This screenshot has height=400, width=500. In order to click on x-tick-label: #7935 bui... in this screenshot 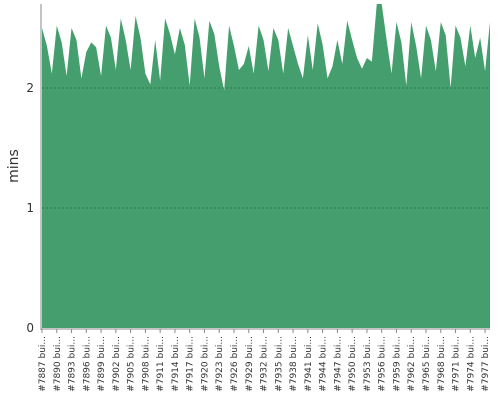, I will do `click(279, 364)`.